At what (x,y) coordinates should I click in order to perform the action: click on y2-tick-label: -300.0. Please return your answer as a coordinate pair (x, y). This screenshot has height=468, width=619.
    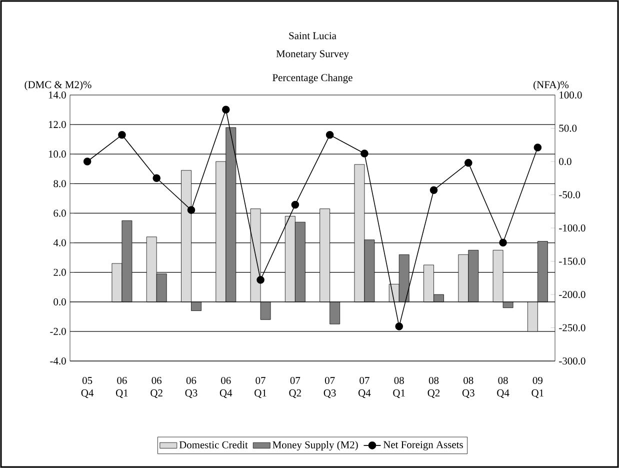
    Looking at the image, I should click on (572, 361).